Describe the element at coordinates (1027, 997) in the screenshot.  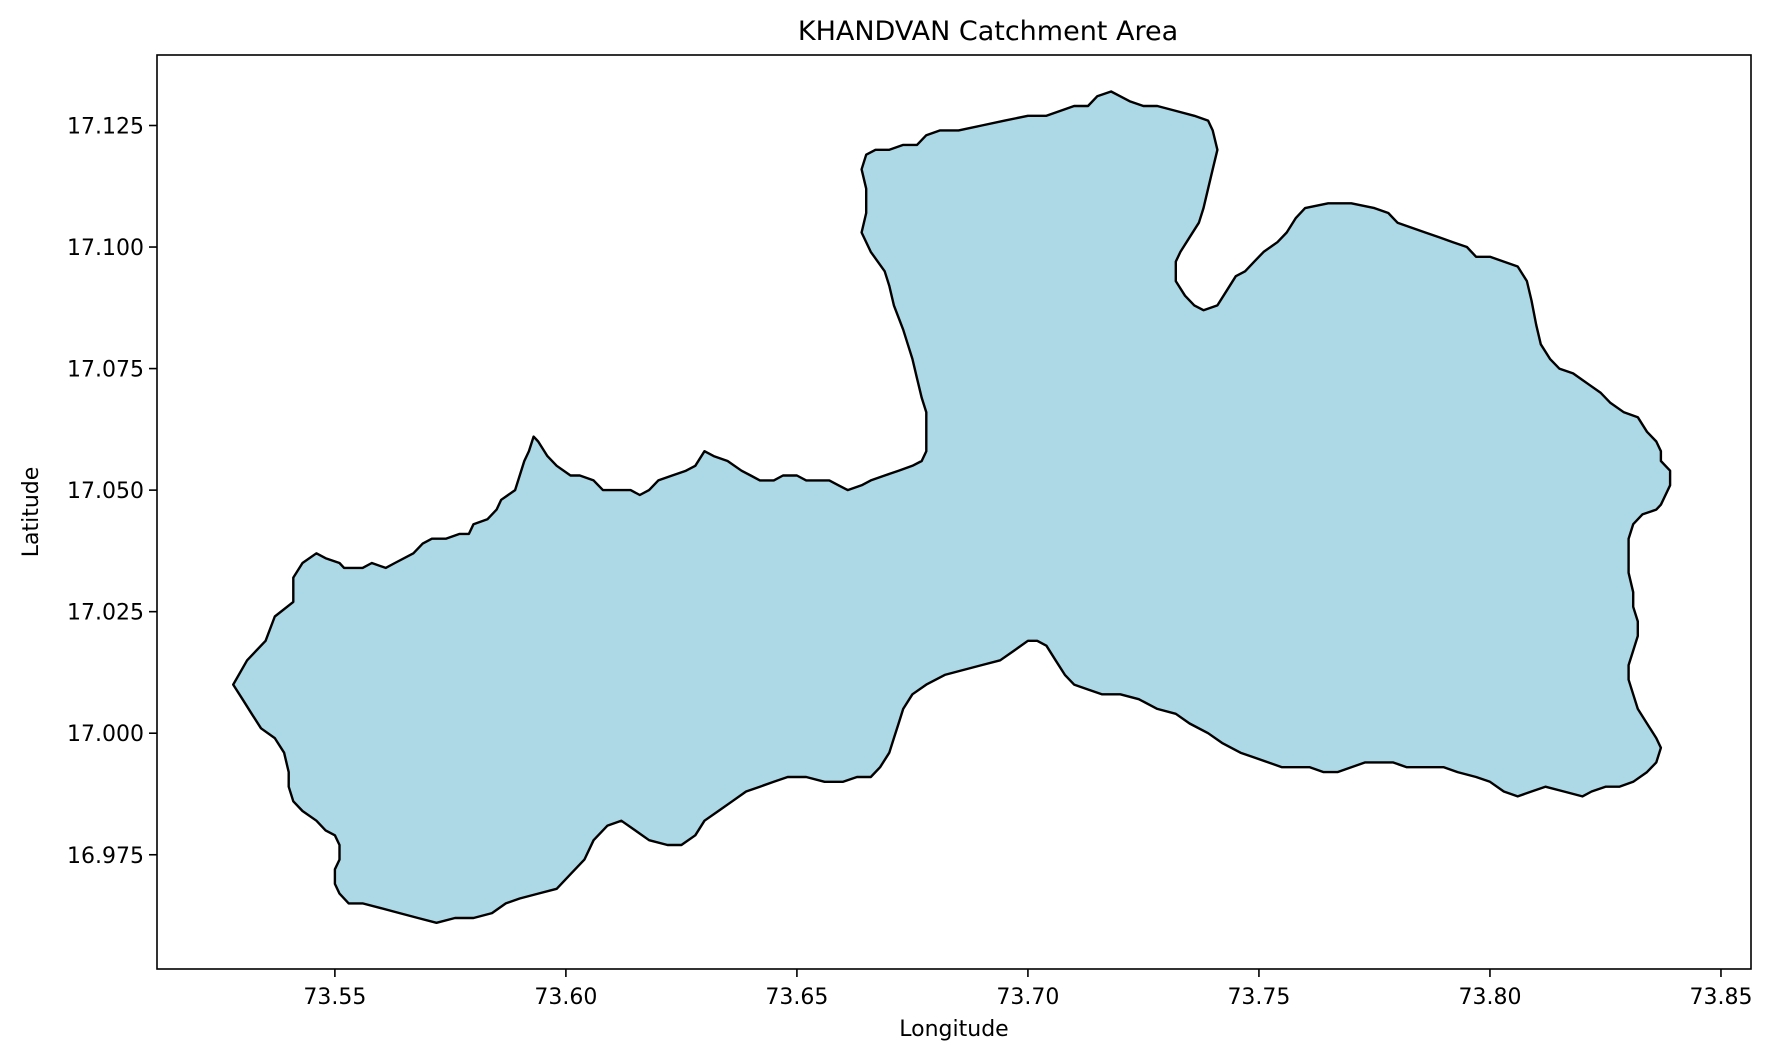
I see `x-tick-label: 73.70` at that location.